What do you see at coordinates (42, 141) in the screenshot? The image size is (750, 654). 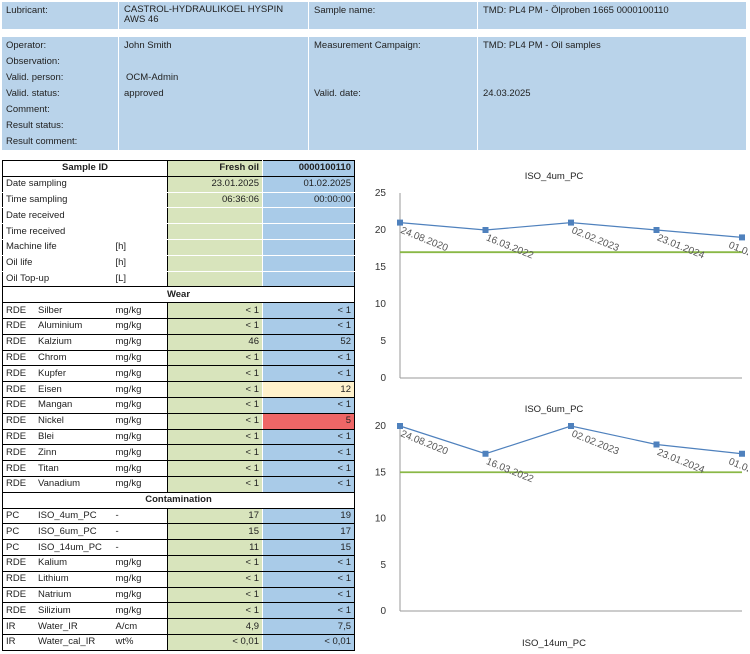 I see `result-comment-label: Result comment:` at bounding box center [42, 141].